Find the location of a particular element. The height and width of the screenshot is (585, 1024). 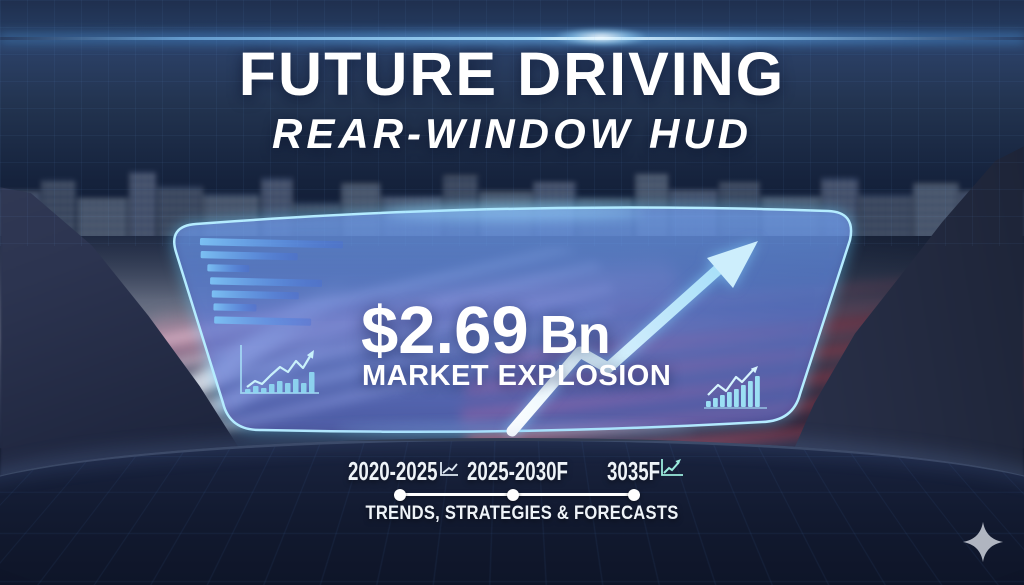

market-value: $2.69 Bn is located at coordinates (486, 330).